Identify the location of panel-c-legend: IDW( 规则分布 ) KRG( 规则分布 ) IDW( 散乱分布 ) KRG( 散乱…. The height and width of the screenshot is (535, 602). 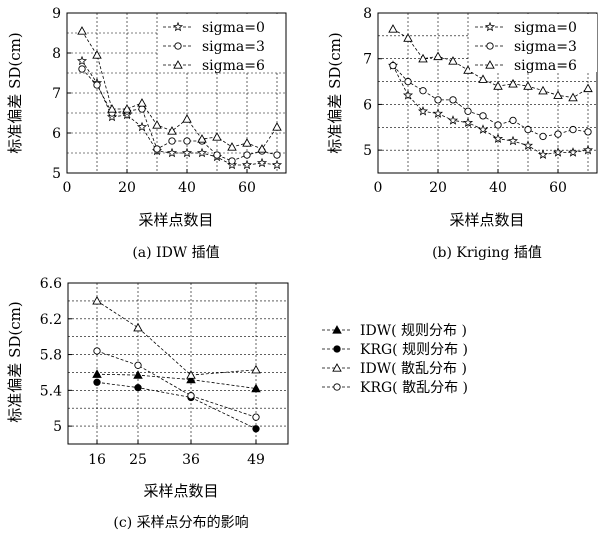
(395, 359).